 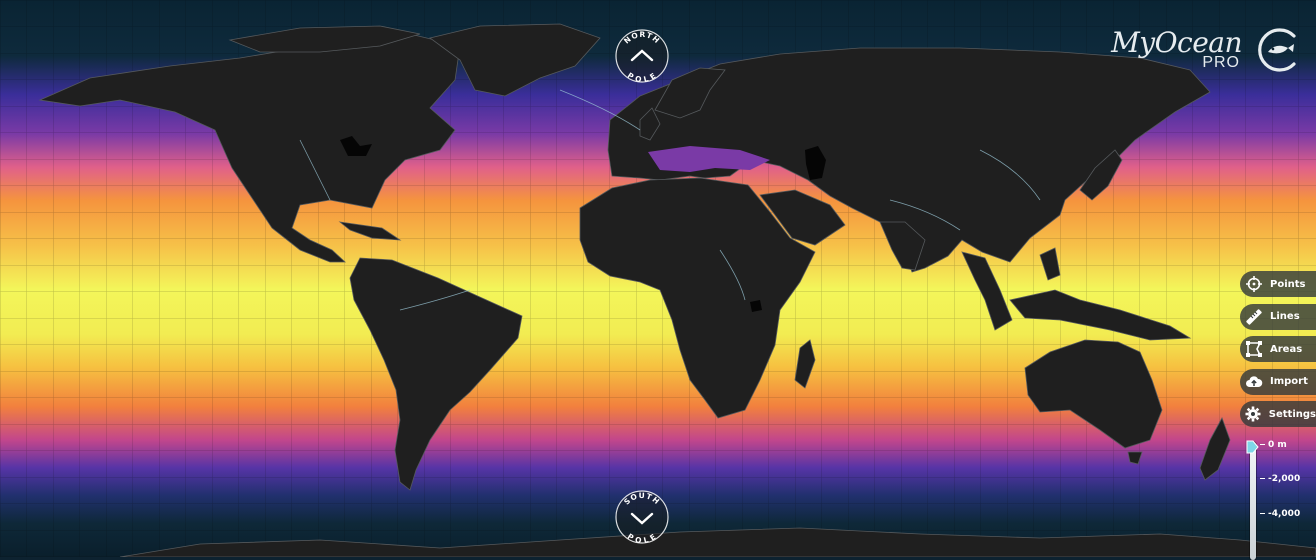 I want to click on gear-icon, so click(x=1253, y=414).